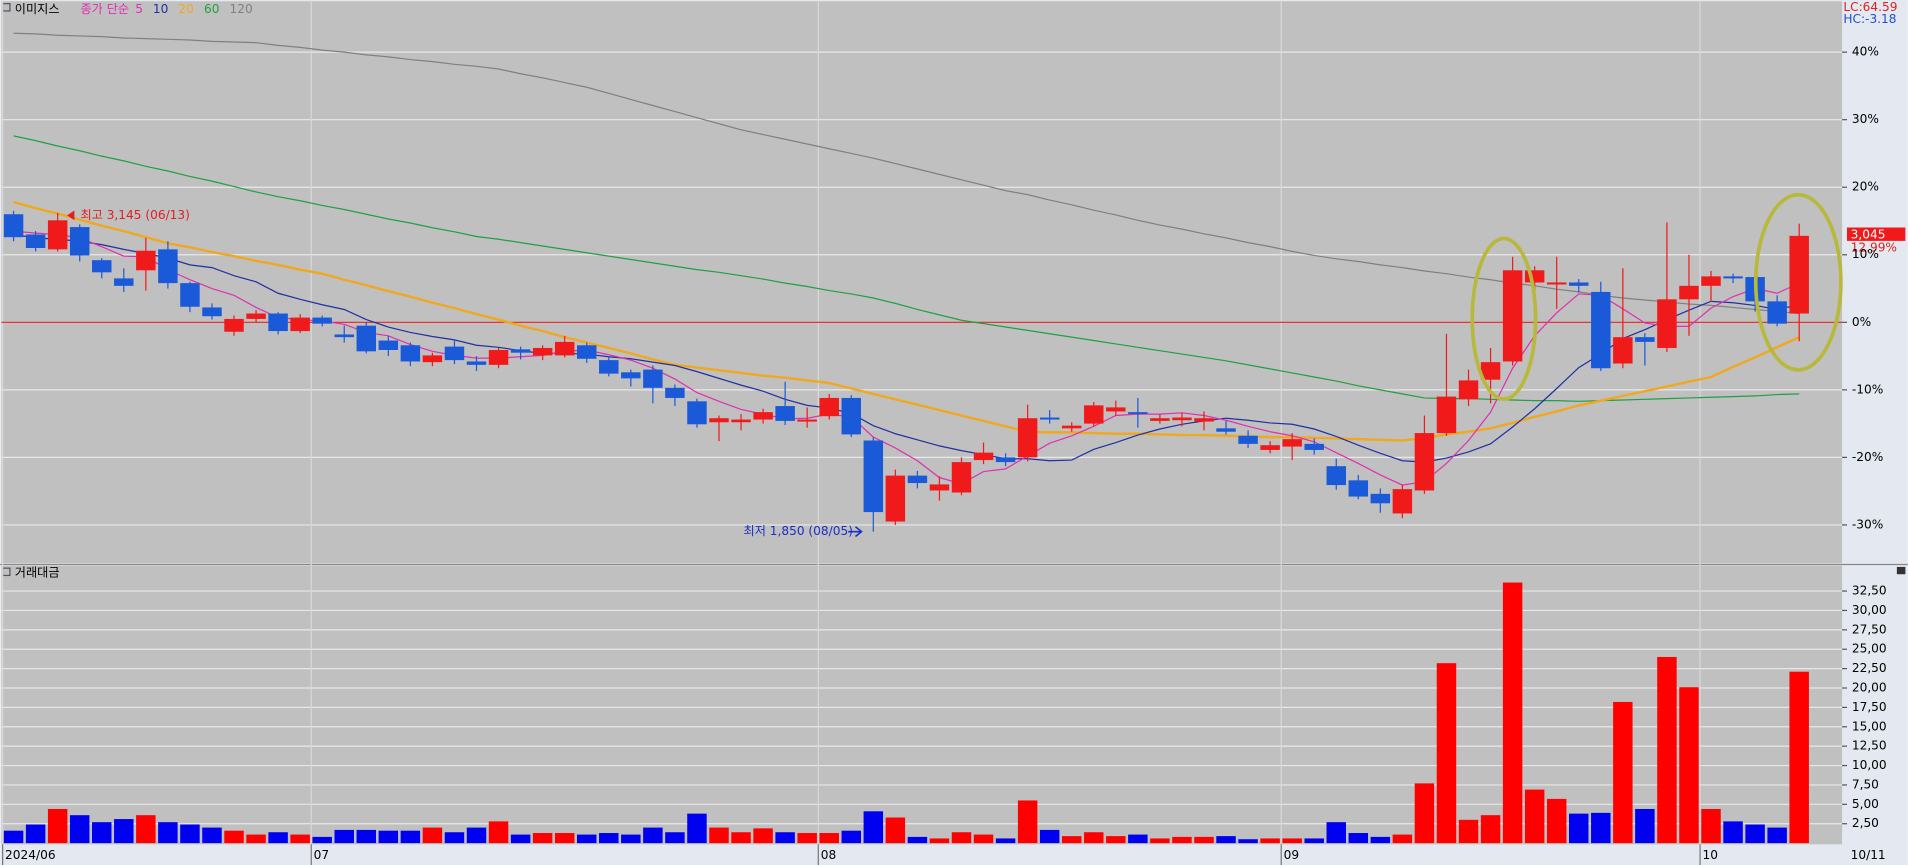 The height and width of the screenshot is (865, 1908). Describe the element at coordinates (211, 9) in the screenshot. I see `legend-item: 60` at that location.